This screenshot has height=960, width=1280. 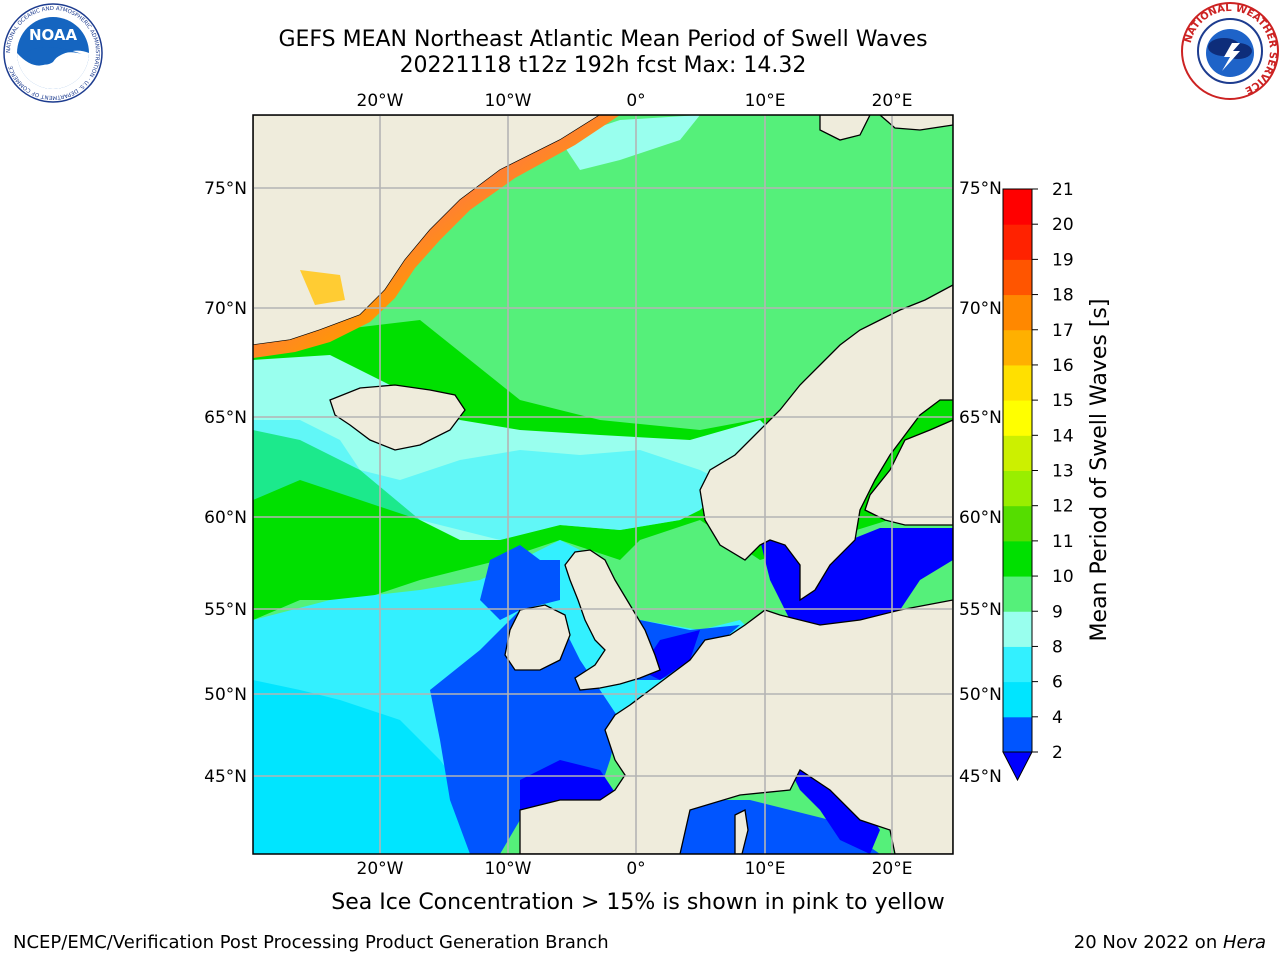 What do you see at coordinates (380, 101) in the screenshot?
I see `top-lon-label: 20°W` at bounding box center [380, 101].